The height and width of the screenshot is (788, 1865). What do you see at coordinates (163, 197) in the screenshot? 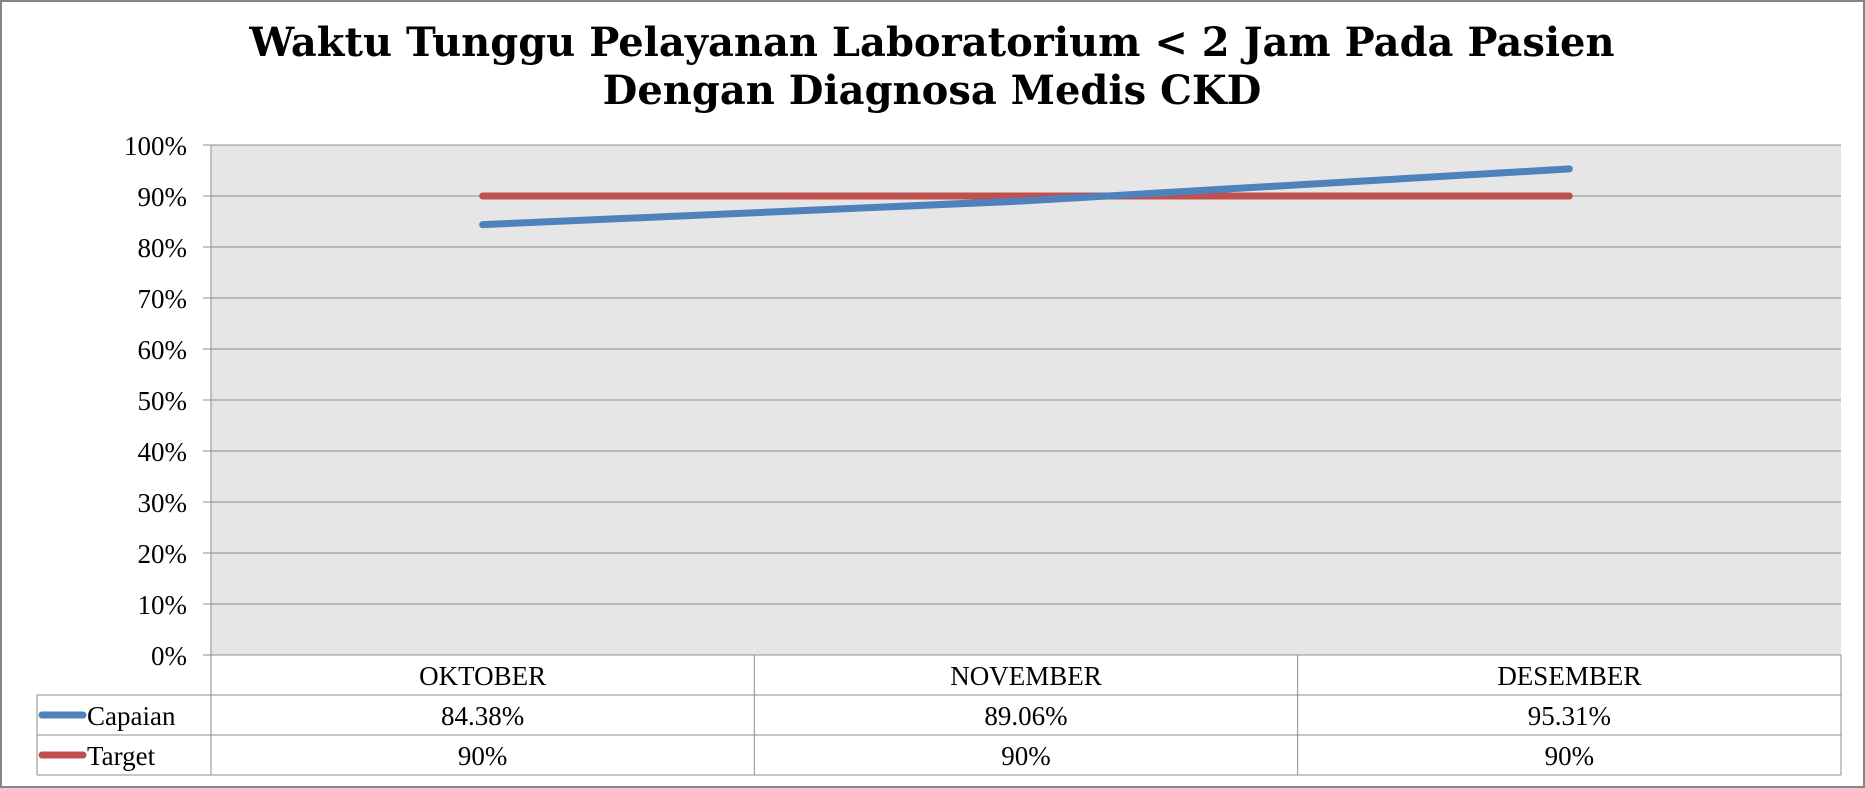
I see `y-tick-label: 90%` at bounding box center [163, 197].